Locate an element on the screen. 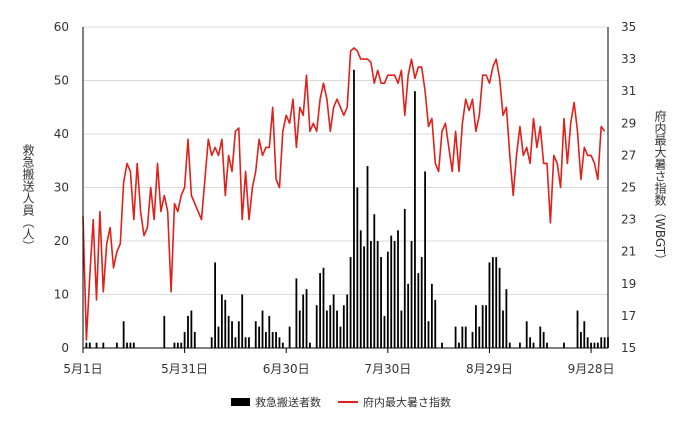  x-tick-label: 7月30日 is located at coordinates (387, 369).